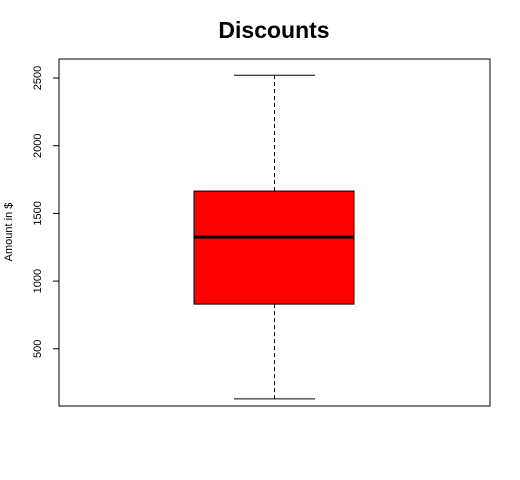 The height and width of the screenshot is (480, 520). I want to click on y-axis-label: Amount in $, so click(9, 232).